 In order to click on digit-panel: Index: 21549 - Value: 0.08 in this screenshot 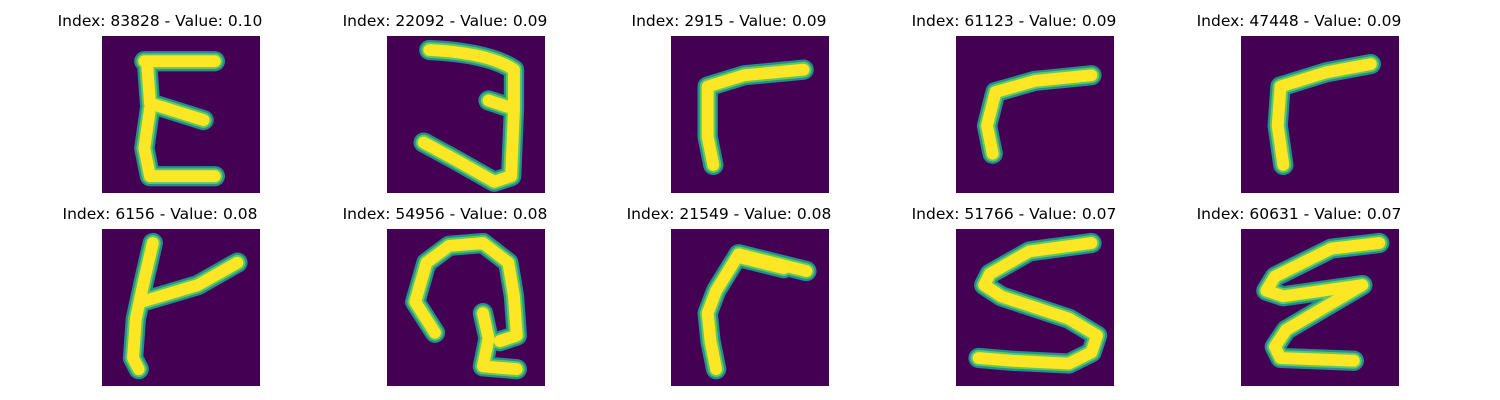, I will do `click(729, 295)`.